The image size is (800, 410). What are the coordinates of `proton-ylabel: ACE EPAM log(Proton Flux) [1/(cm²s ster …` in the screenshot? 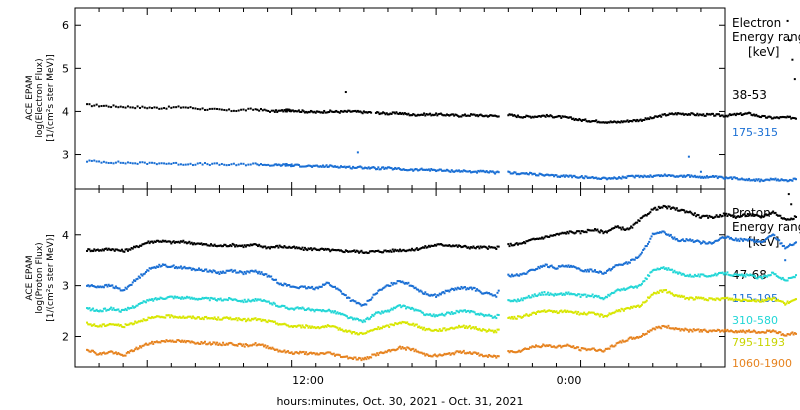 It's located at (40, 277).